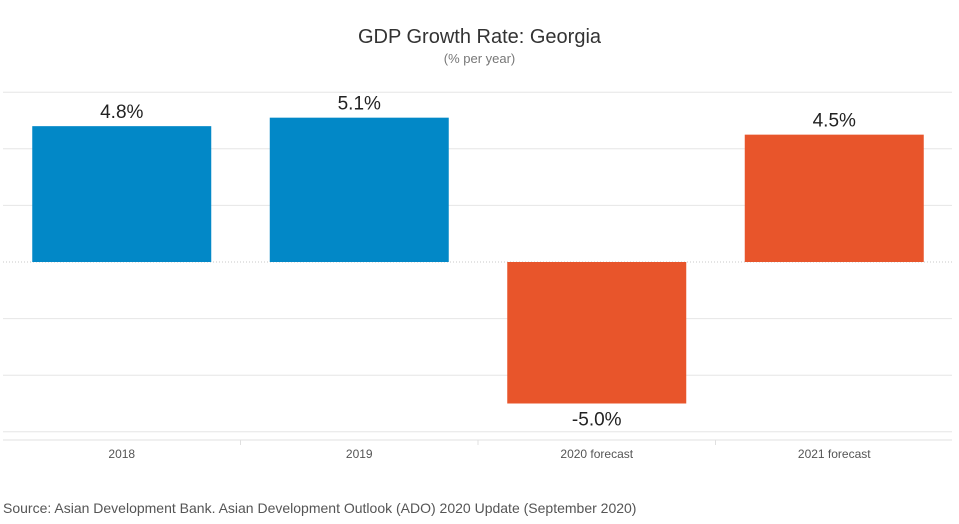 The image size is (959, 524). Describe the element at coordinates (834, 454) in the screenshot. I see `x-tick-label: 2021 forecast` at that location.